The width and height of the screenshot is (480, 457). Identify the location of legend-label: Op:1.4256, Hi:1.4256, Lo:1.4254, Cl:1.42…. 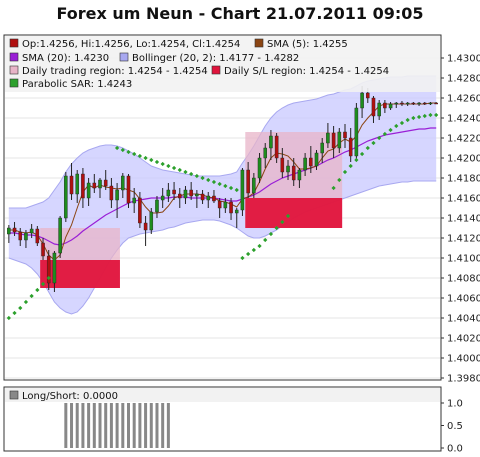
(131, 44).